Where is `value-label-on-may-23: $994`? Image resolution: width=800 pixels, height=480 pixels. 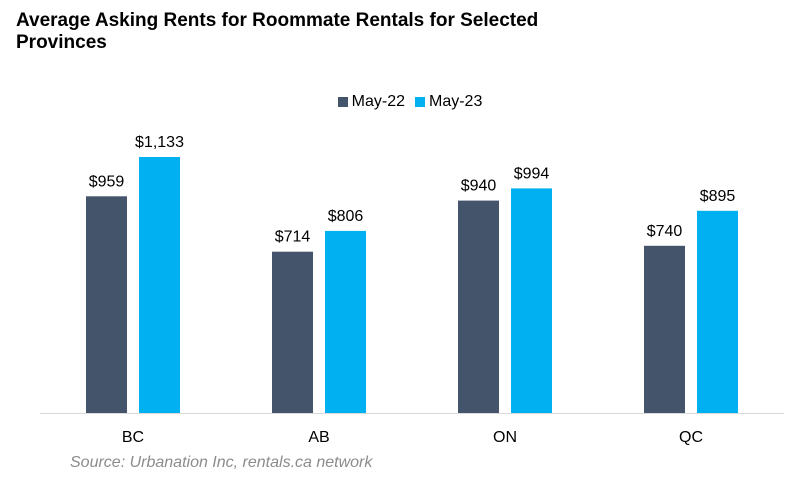
value-label-on-may-23: $994 is located at coordinates (532, 173).